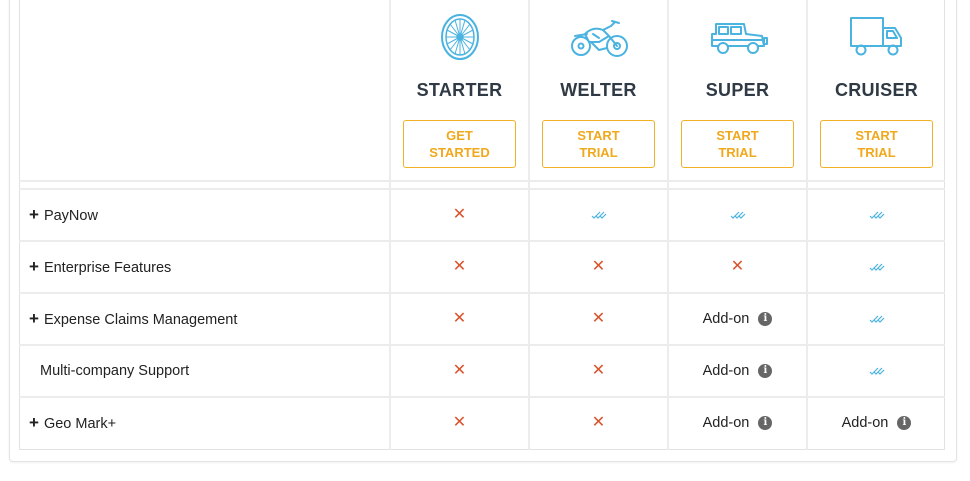  Describe the element at coordinates (115, 371) in the screenshot. I see `feature-label: Multi-company Support` at that location.